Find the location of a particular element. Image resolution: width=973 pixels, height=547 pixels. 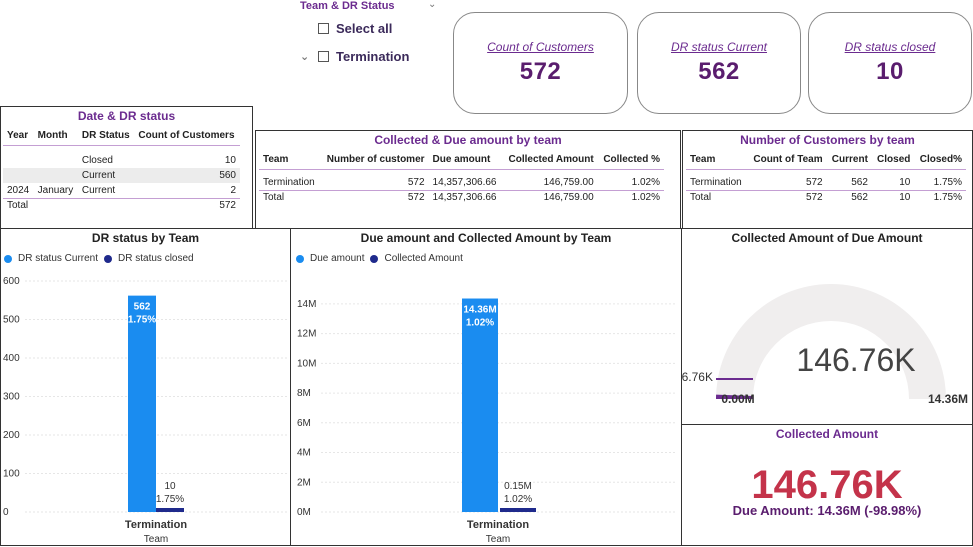

legend-label: Collected Amount is located at coordinates (423, 258).